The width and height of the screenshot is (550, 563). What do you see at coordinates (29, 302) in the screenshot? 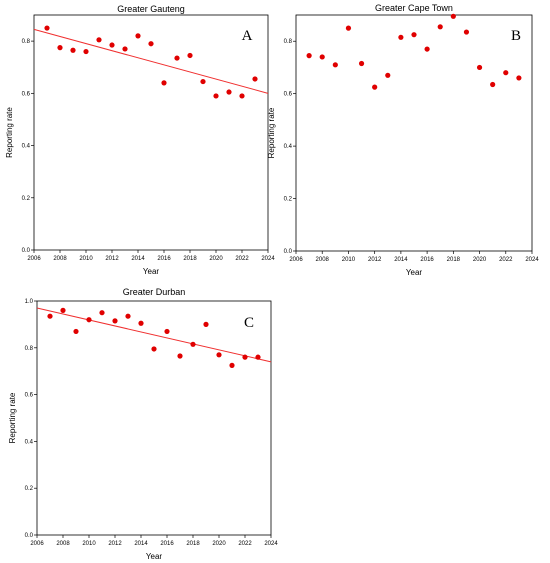
I see `y-tick-label: 1.0` at bounding box center [29, 302].